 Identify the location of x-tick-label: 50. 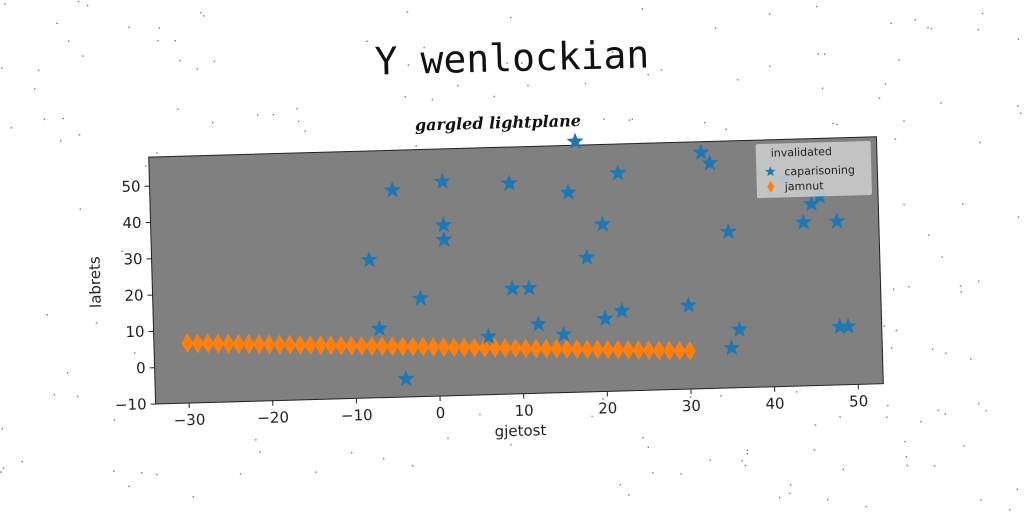
(859, 401).